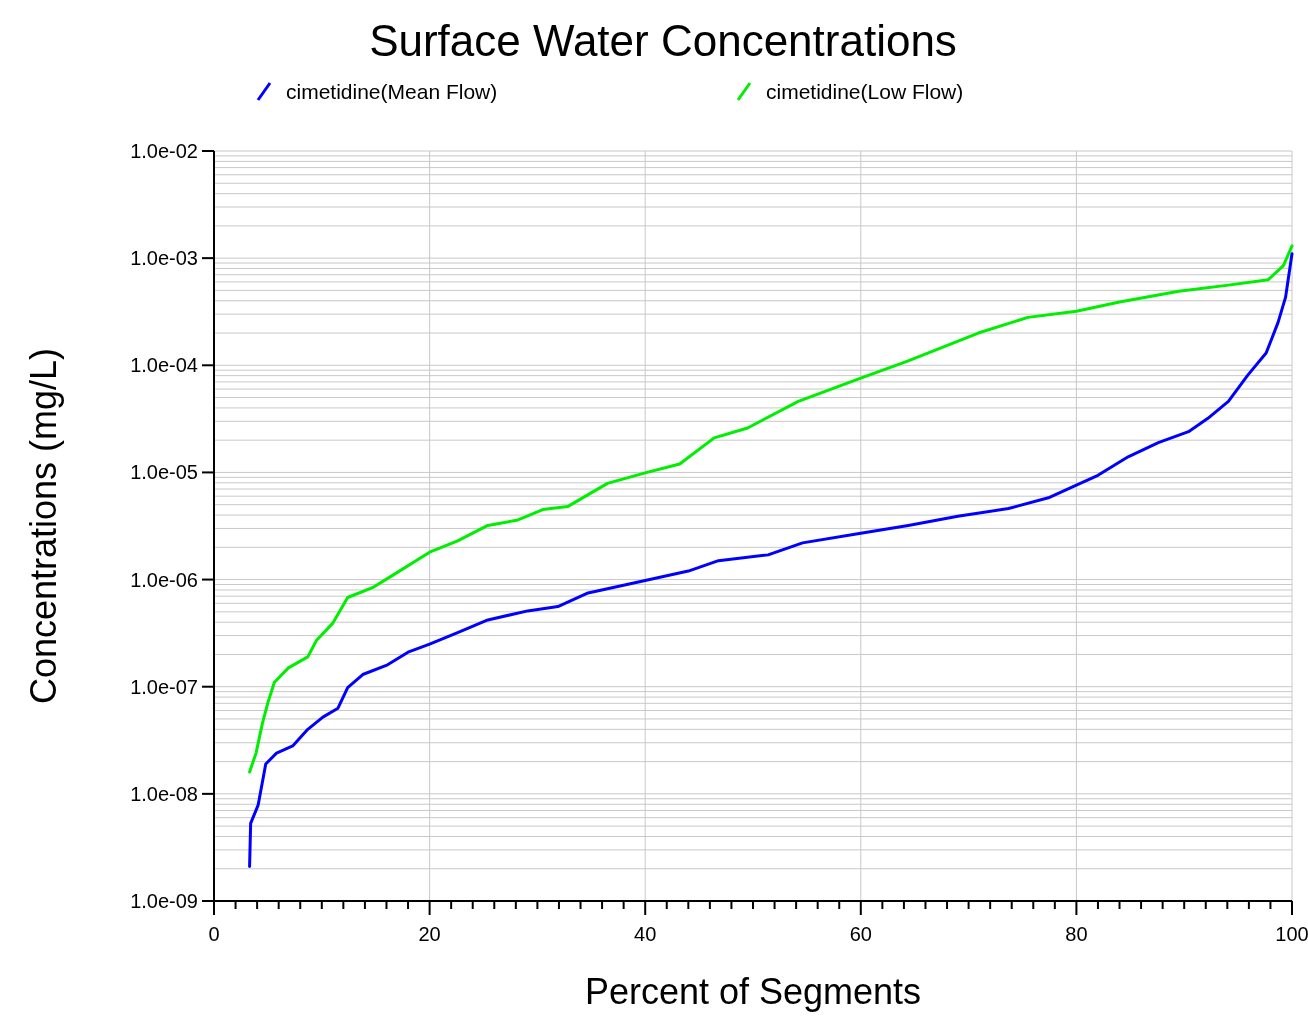 This screenshot has width=1308, height=1016. What do you see at coordinates (392, 91) in the screenshot?
I see `legend-label: cimetidine(Mean Flow)` at bounding box center [392, 91].